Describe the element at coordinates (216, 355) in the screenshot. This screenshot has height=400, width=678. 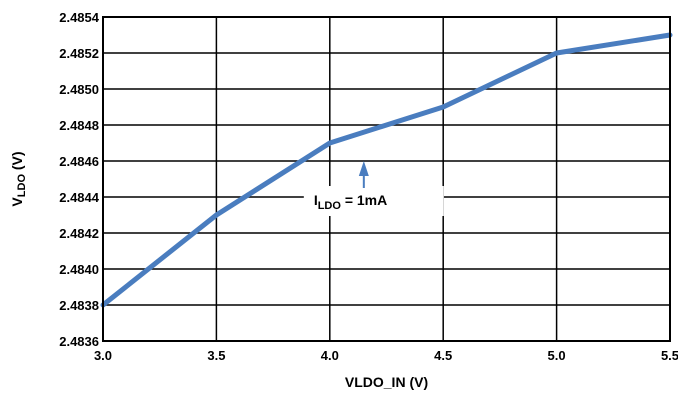
I see `x-tick-label: 3.5` at that location.